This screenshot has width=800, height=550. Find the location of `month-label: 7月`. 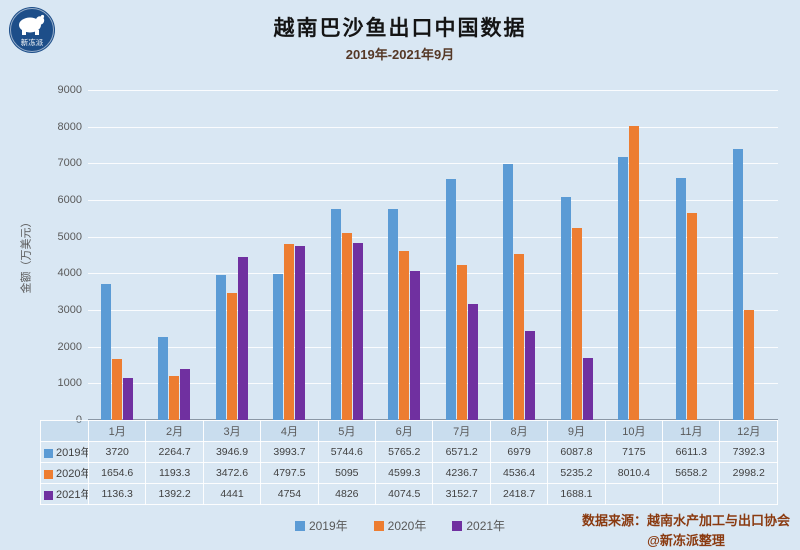

month-label: 7月 is located at coordinates (461, 431).